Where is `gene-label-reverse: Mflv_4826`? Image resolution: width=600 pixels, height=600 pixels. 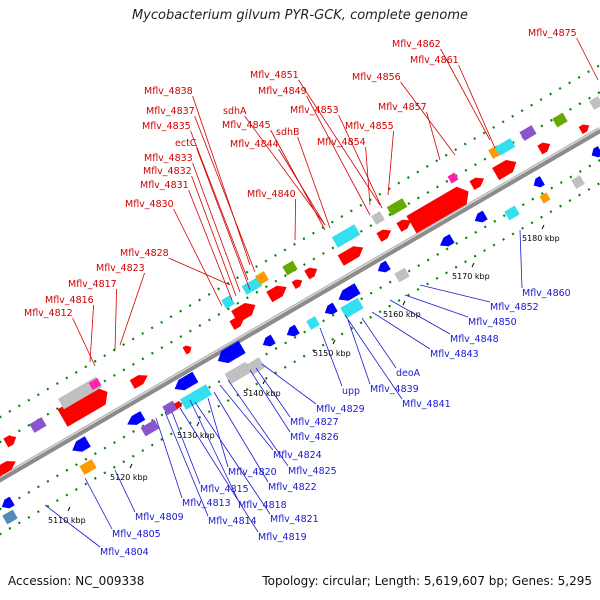 gene-label-reverse: Mflv_4826 is located at coordinates (314, 437).